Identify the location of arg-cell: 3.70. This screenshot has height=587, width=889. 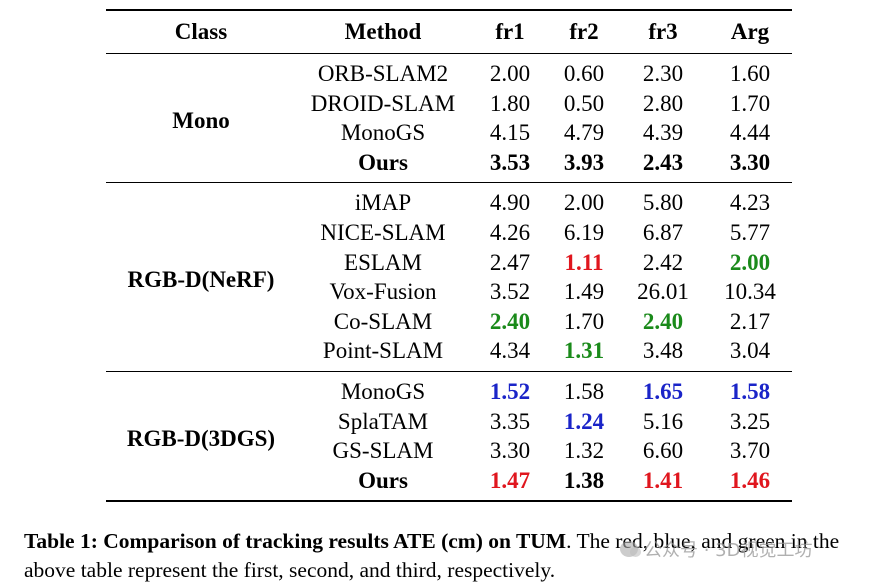
(750, 451).